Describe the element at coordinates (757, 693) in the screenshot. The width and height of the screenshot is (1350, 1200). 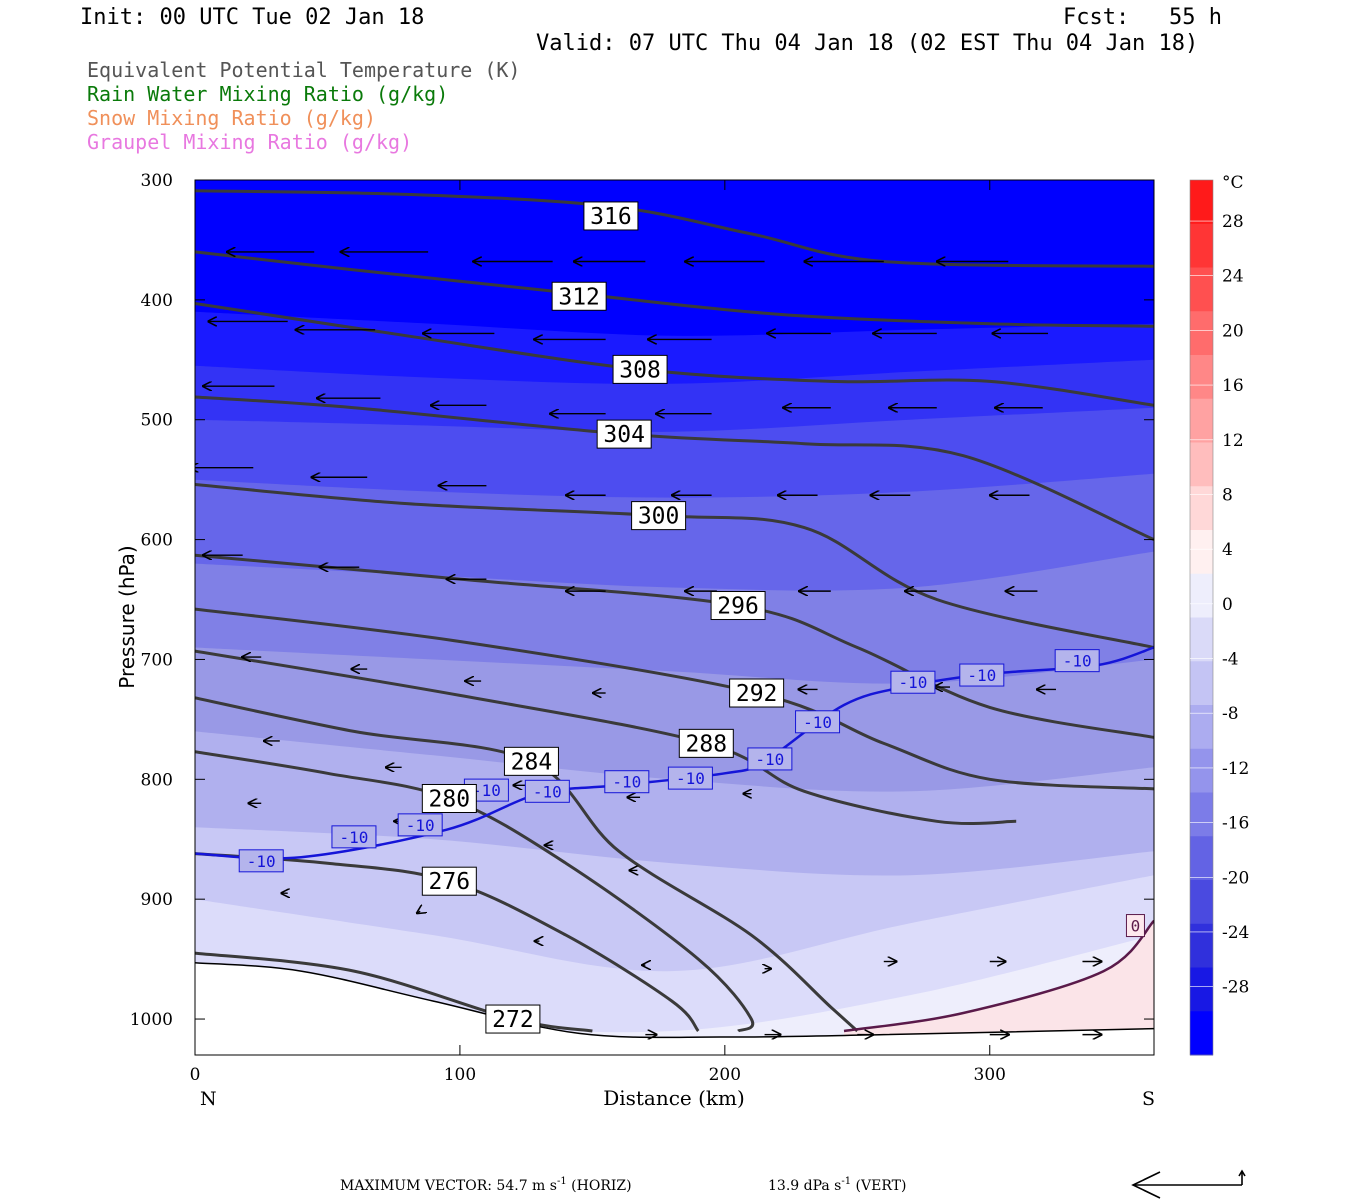
I see `theta-e-label-292: 292` at that location.